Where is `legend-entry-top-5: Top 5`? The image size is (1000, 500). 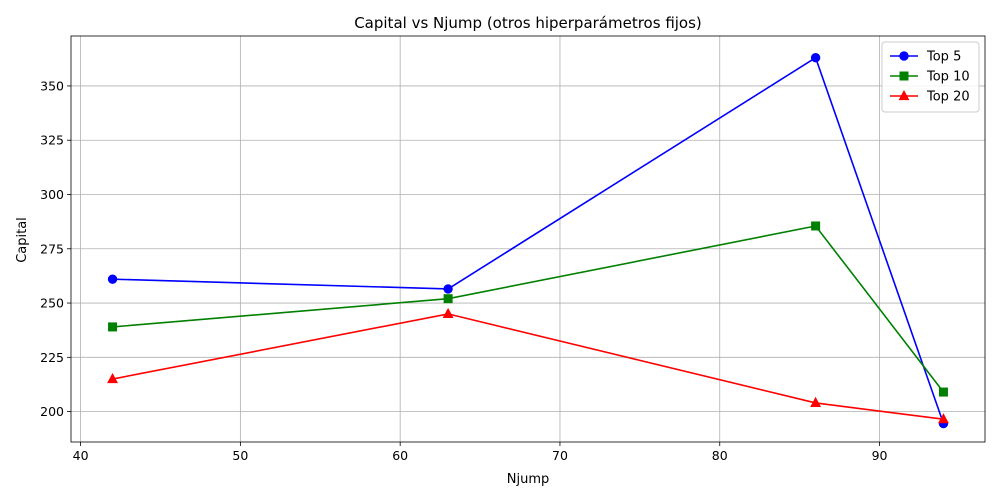 legend-entry-top-5: Top 5 is located at coordinates (925, 57).